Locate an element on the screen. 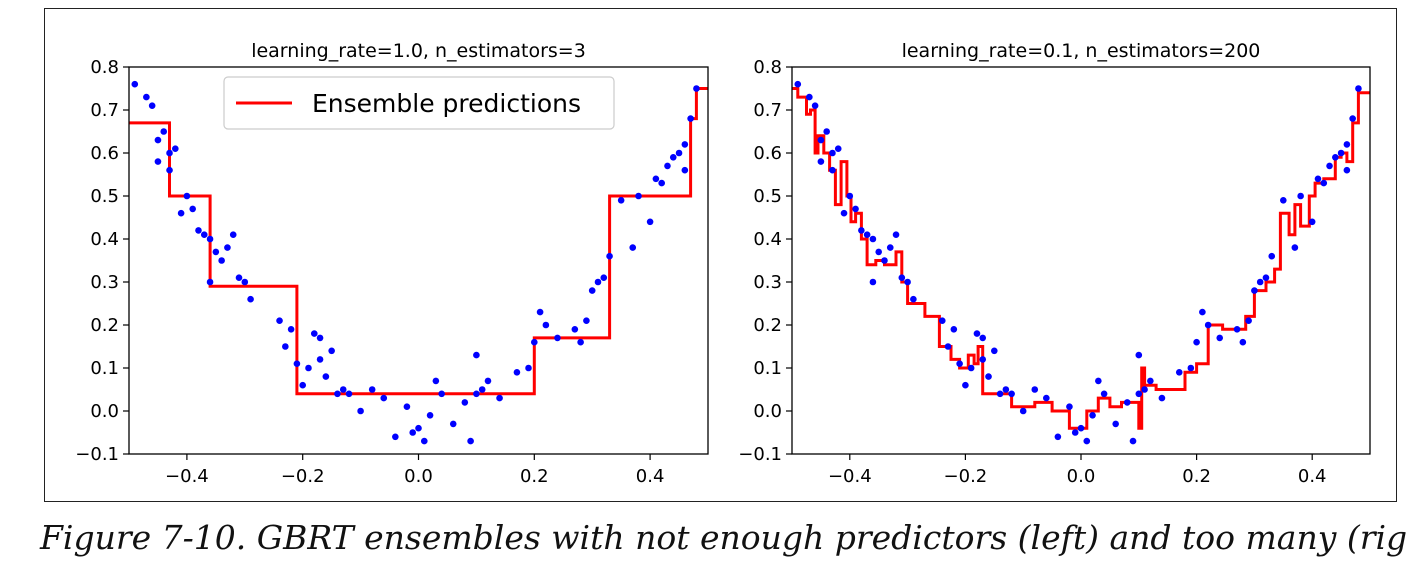 This screenshot has height=570, width=1408. chart-1-legend-box is located at coordinates (419, 103).